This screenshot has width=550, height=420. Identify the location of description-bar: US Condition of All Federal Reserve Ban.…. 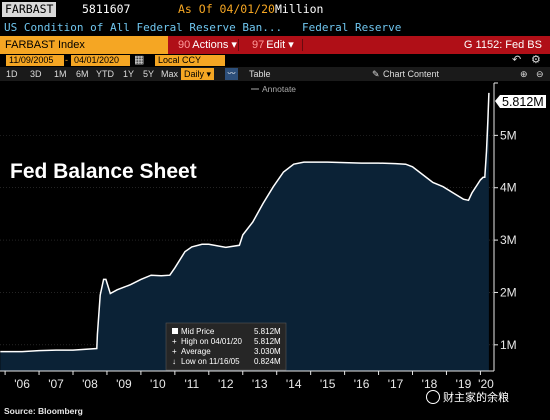
(275, 27).